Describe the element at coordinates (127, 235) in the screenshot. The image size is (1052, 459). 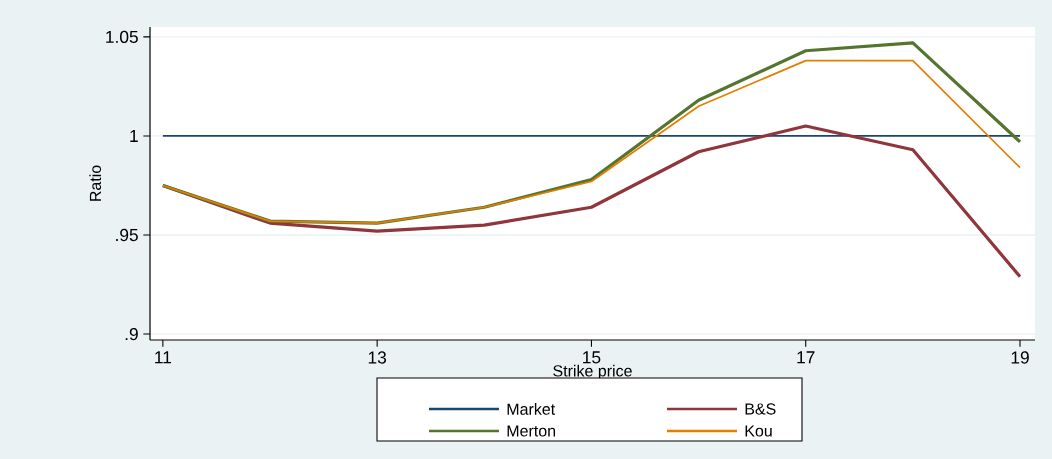
I see `y-tick-label: .95` at that location.